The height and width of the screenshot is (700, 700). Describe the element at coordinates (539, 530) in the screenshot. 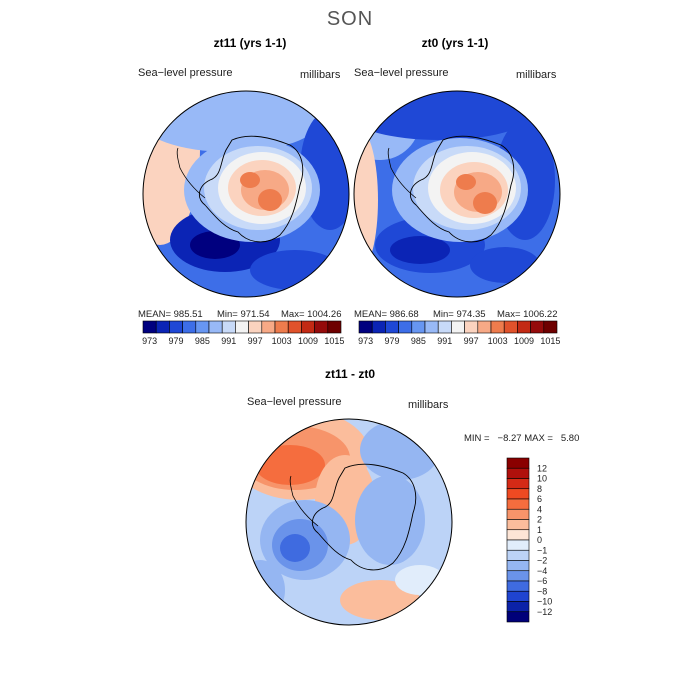

I see `colorbar-diff-tick-label: 1` at that location.